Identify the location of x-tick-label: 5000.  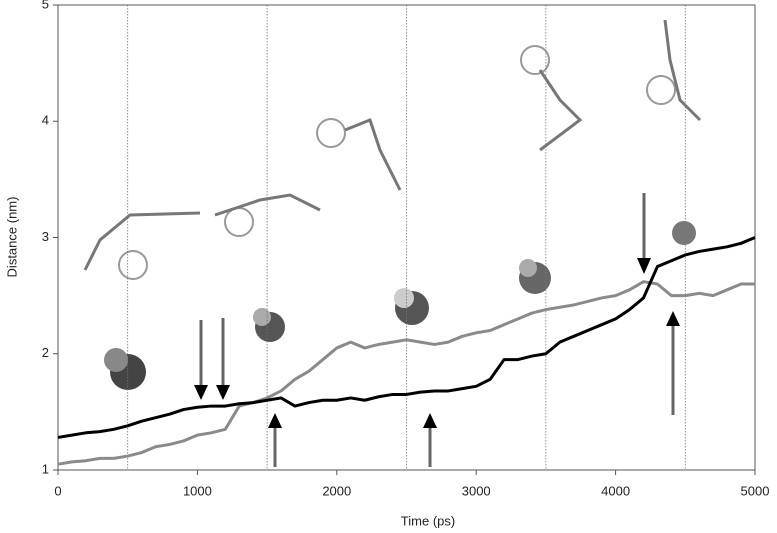
(755, 490).